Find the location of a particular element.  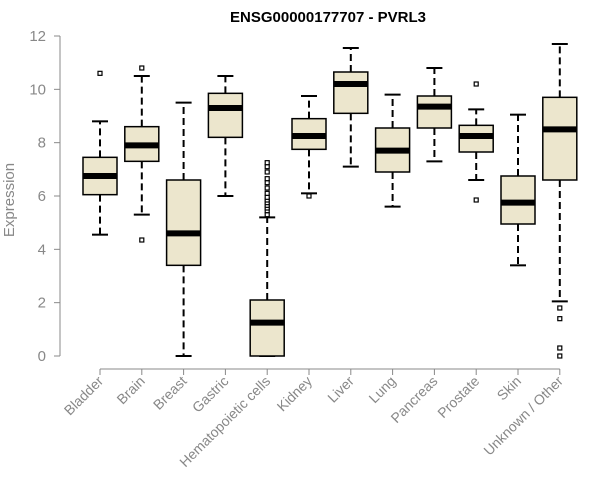

box-liver is located at coordinates (351, 93).